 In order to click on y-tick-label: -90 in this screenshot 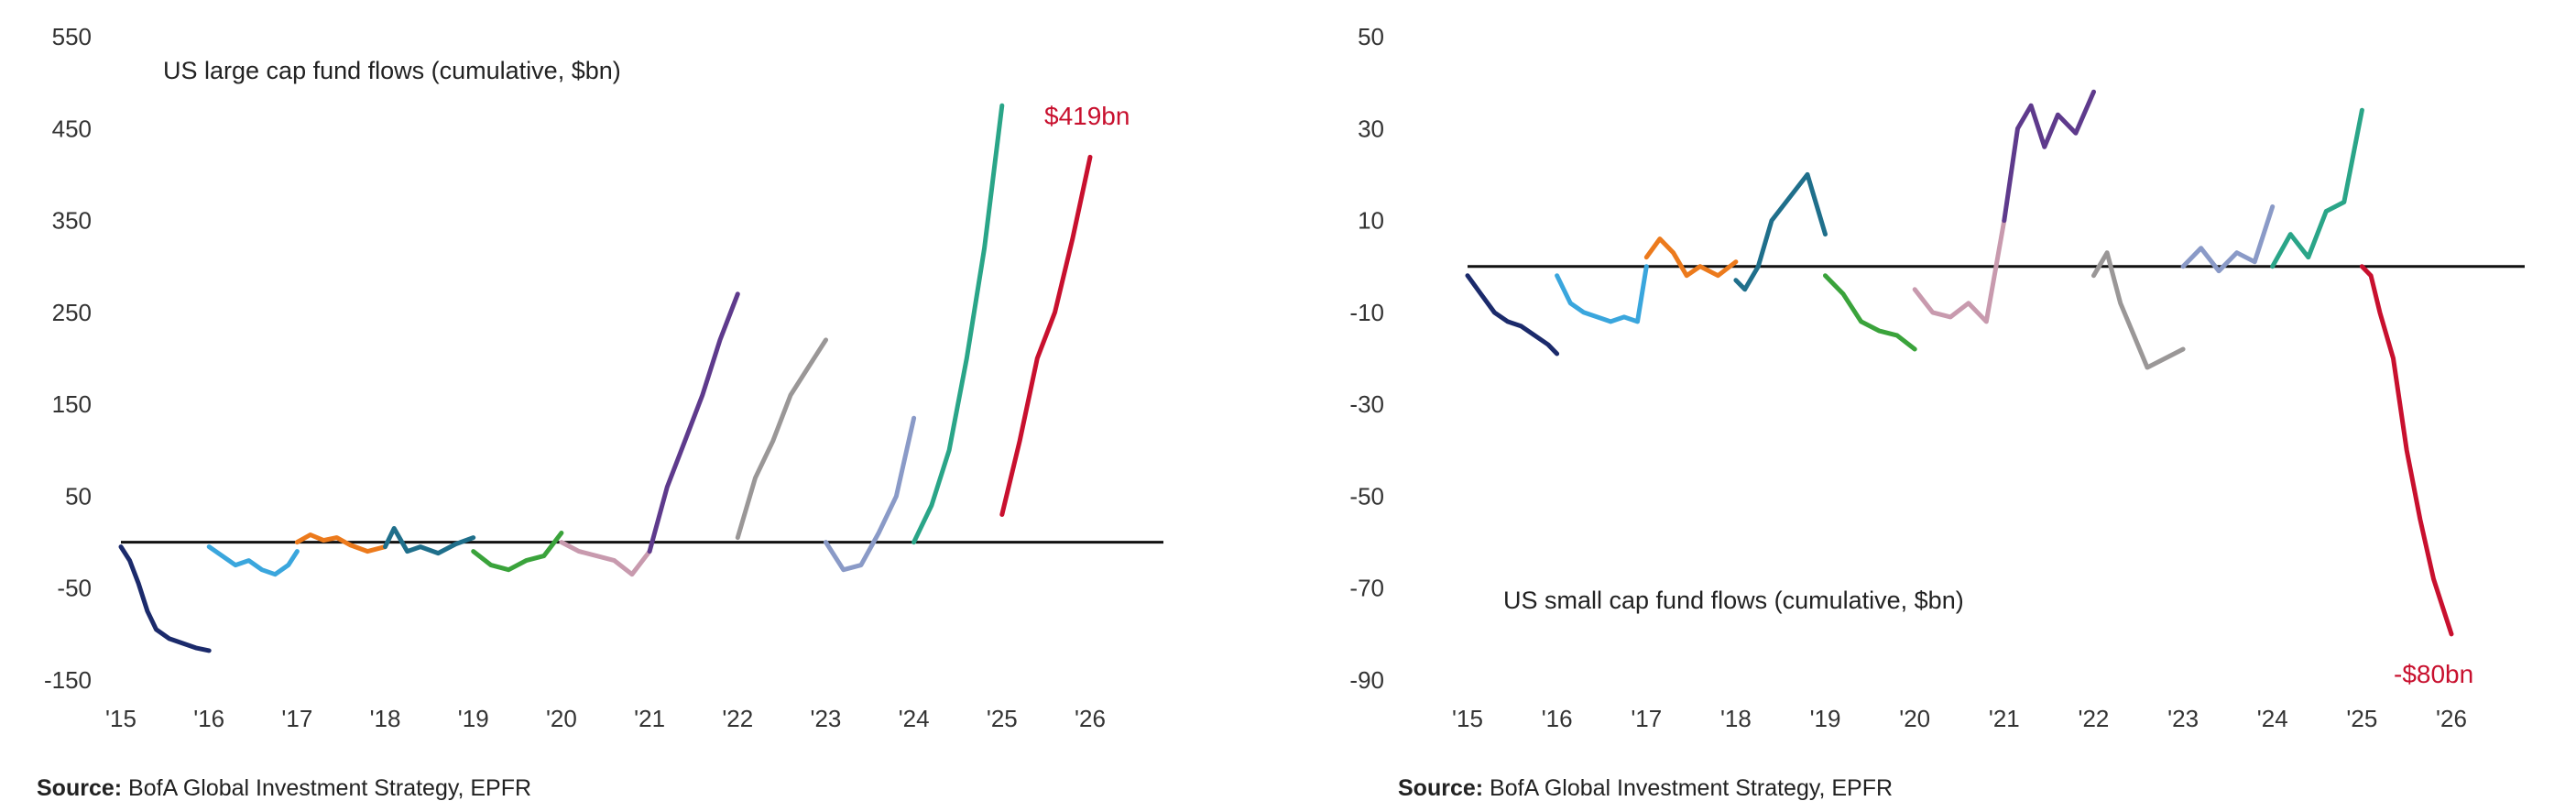, I will do `click(1367, 680)`.